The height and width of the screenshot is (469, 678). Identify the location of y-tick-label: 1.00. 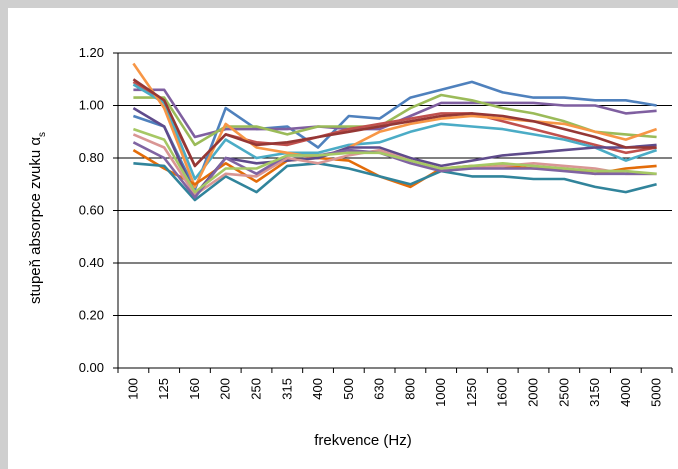
(91, 105).